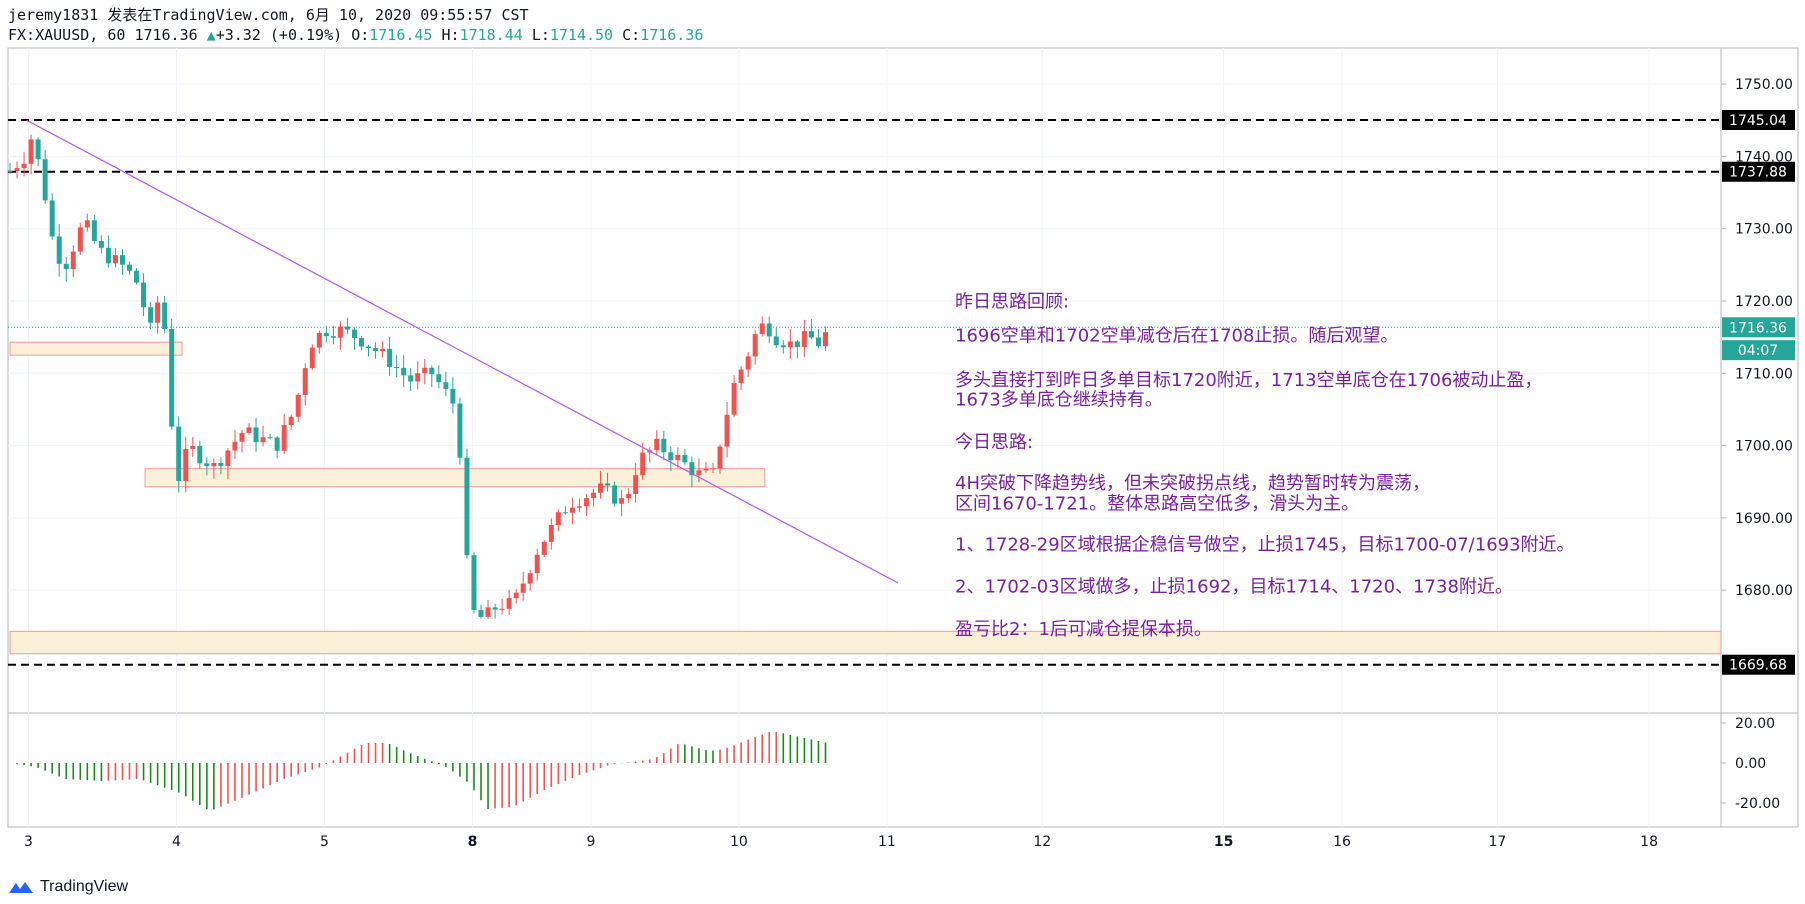  I want to click on x-tick-label: 4, so click(176, 842).